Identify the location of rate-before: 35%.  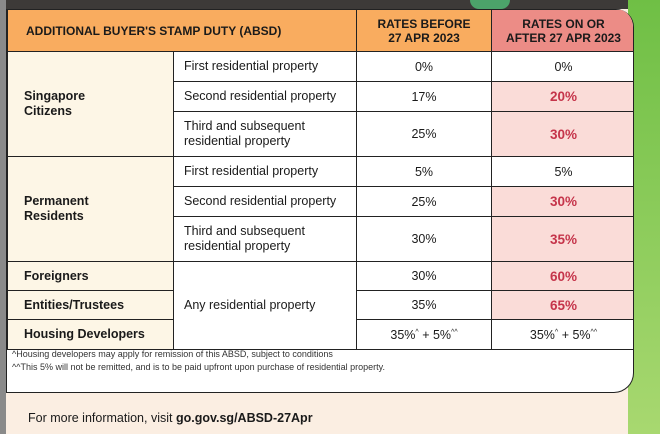
(424, 305).